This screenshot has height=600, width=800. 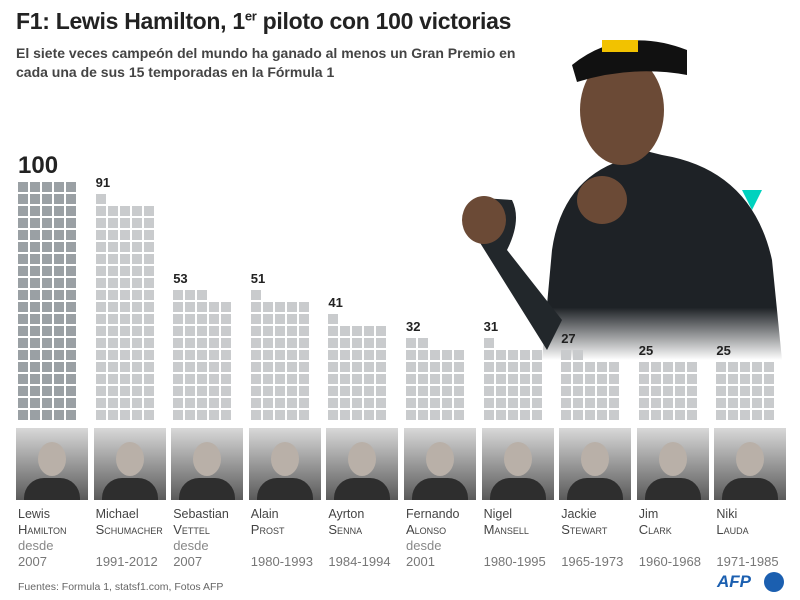 I want to click on driver-label: Nigel Mansell 1980-1995, so click(x=522, y=538).